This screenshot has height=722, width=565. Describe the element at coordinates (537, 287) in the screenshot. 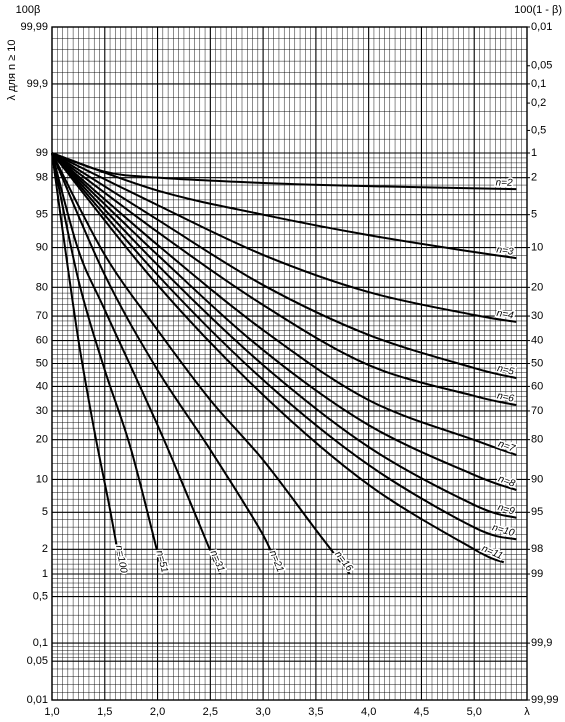

I see `y2-tick-label: 20` at that location.